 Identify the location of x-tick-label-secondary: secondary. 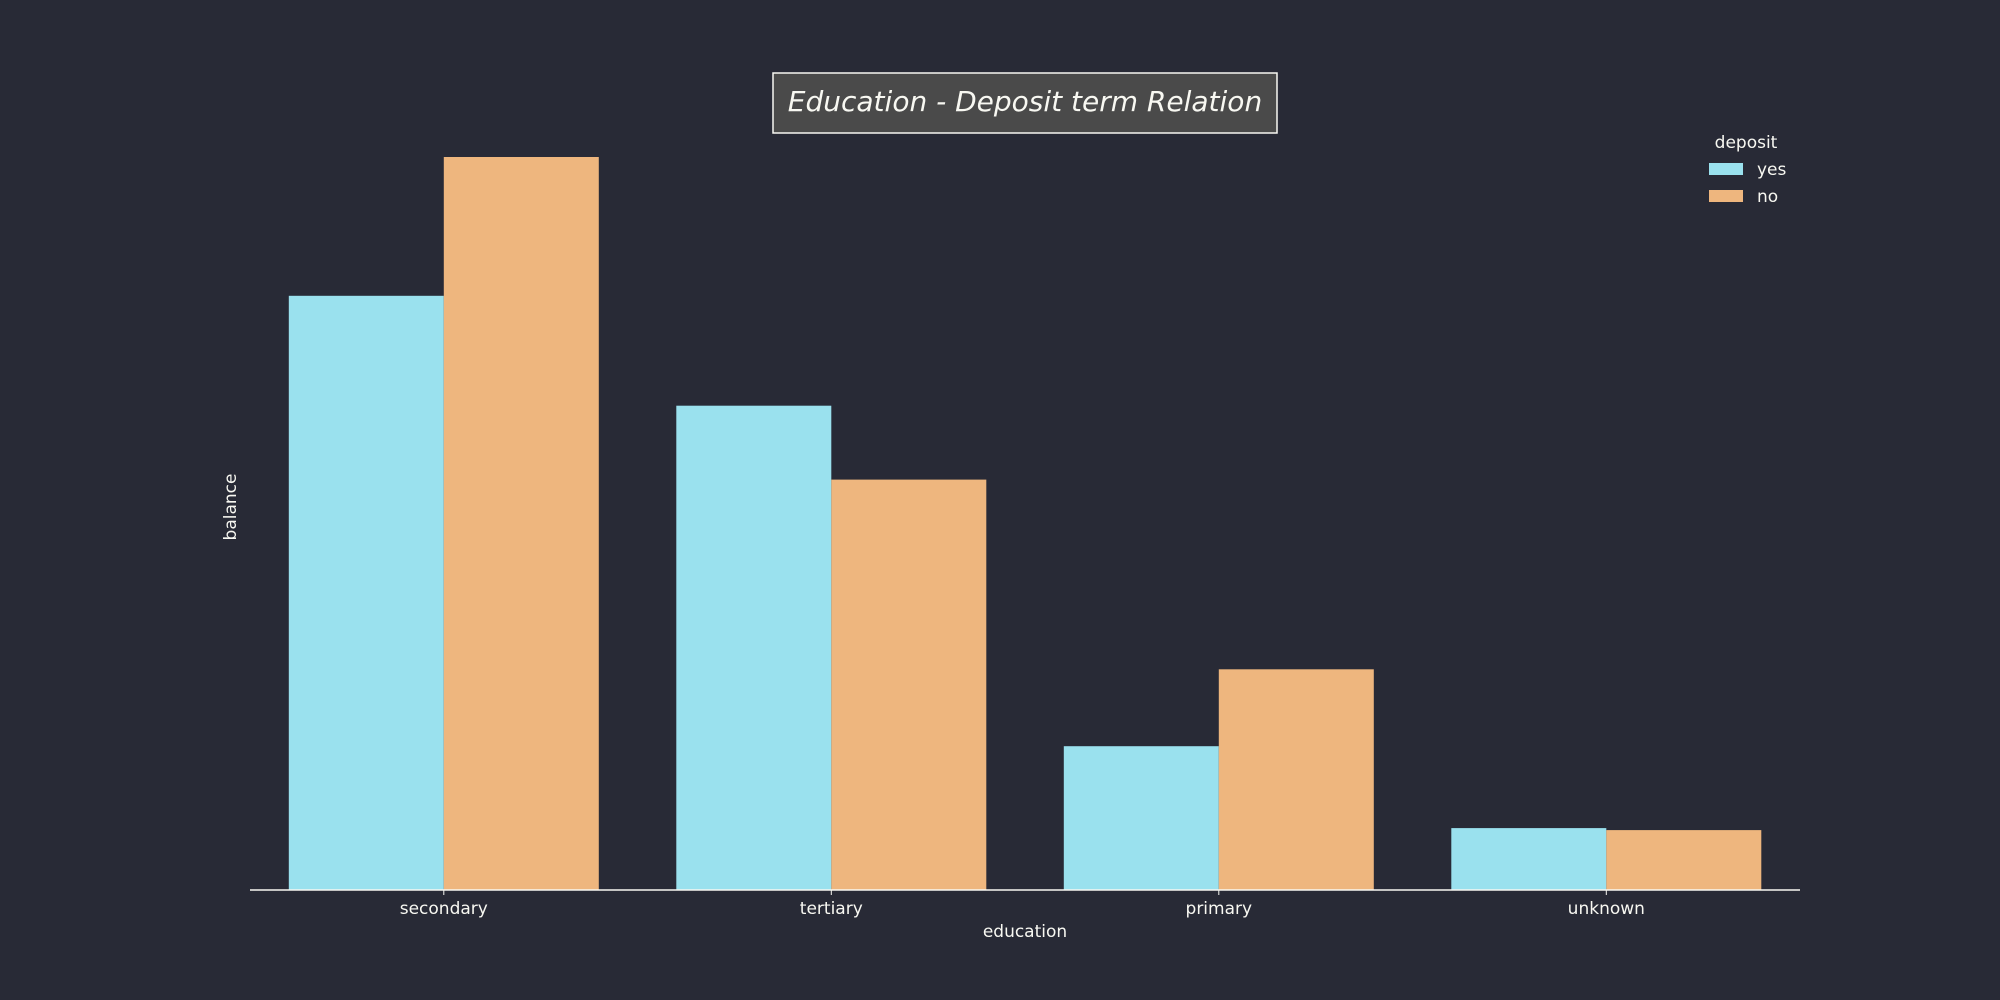
(444, 909).